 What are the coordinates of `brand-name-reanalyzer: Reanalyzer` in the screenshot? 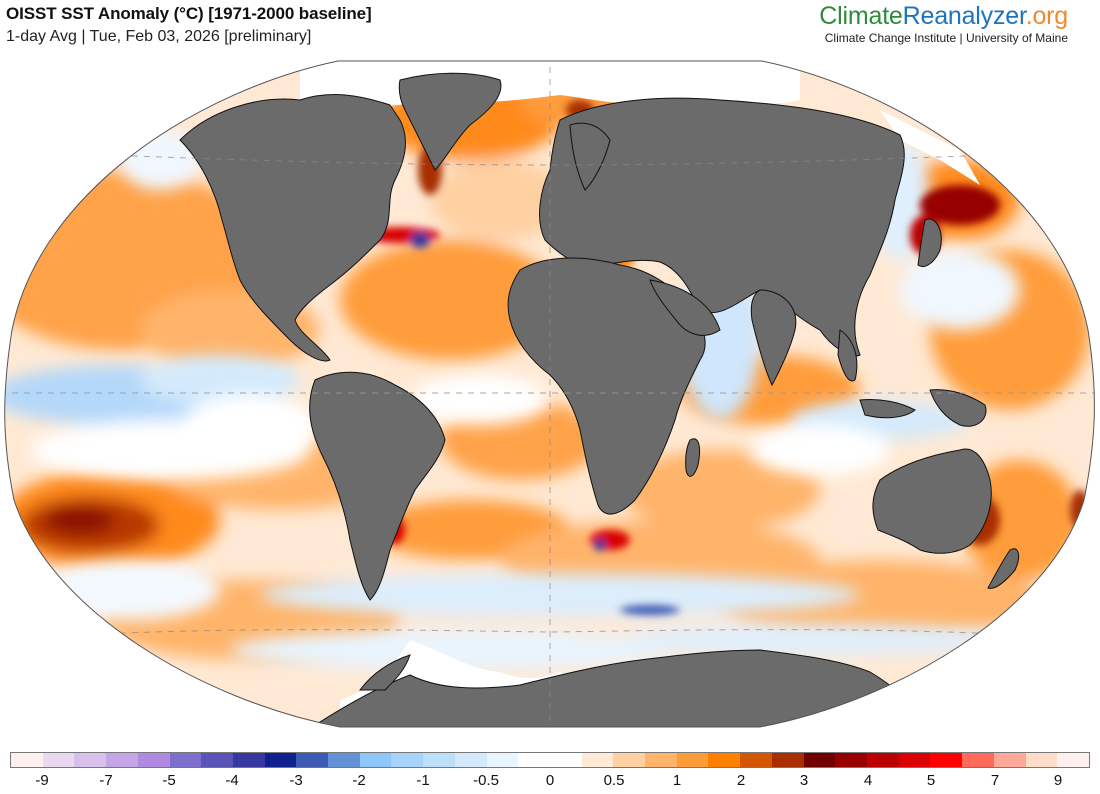 It's located at (964, 16).